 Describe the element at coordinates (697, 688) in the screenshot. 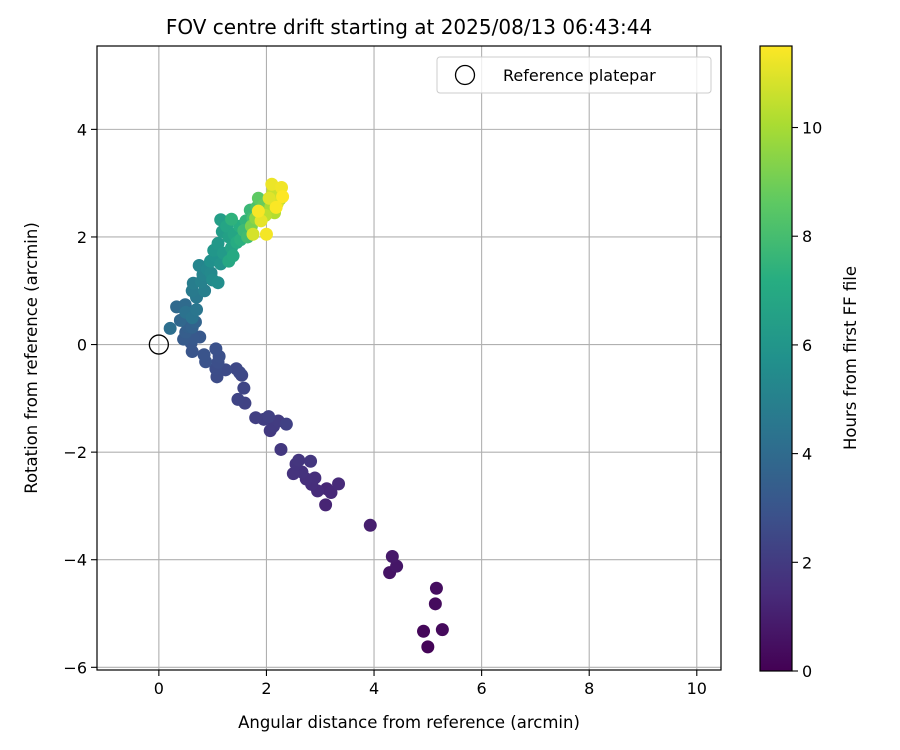

I see `x-tick-label: 10` at that location.